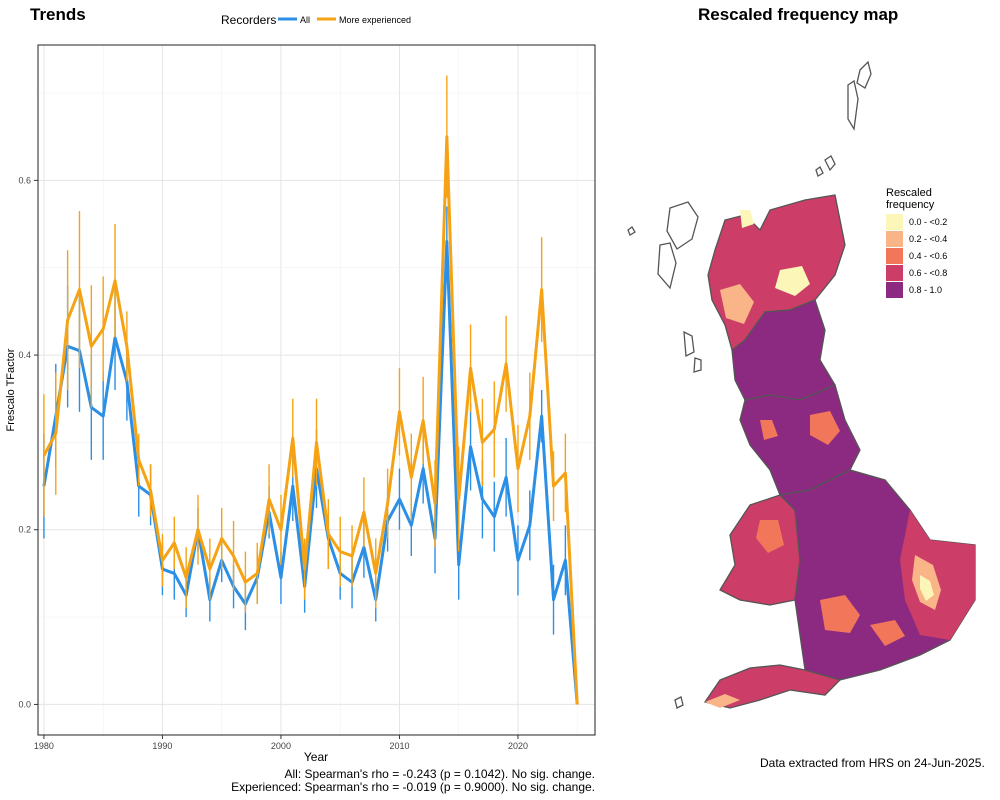  What do you see at coordinates (316, 20) in the screenshot?
I see `series-legend: Recorders All More experienced` at bounding box center [316, 20].